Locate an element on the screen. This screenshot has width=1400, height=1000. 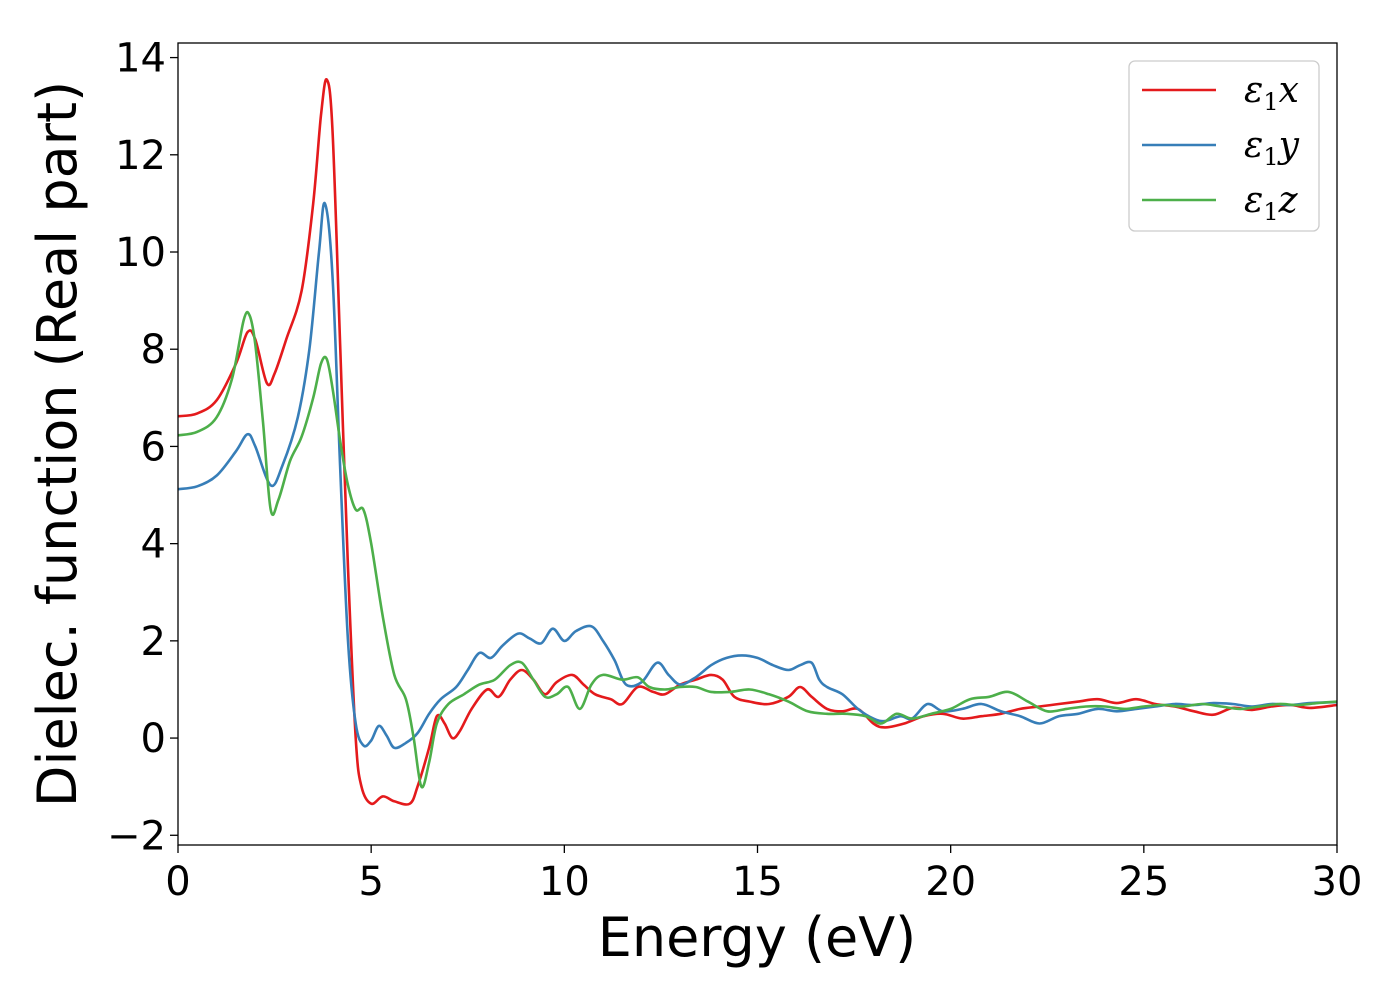
legend-label-y: ε1y is located at coordinates (1272, 148).